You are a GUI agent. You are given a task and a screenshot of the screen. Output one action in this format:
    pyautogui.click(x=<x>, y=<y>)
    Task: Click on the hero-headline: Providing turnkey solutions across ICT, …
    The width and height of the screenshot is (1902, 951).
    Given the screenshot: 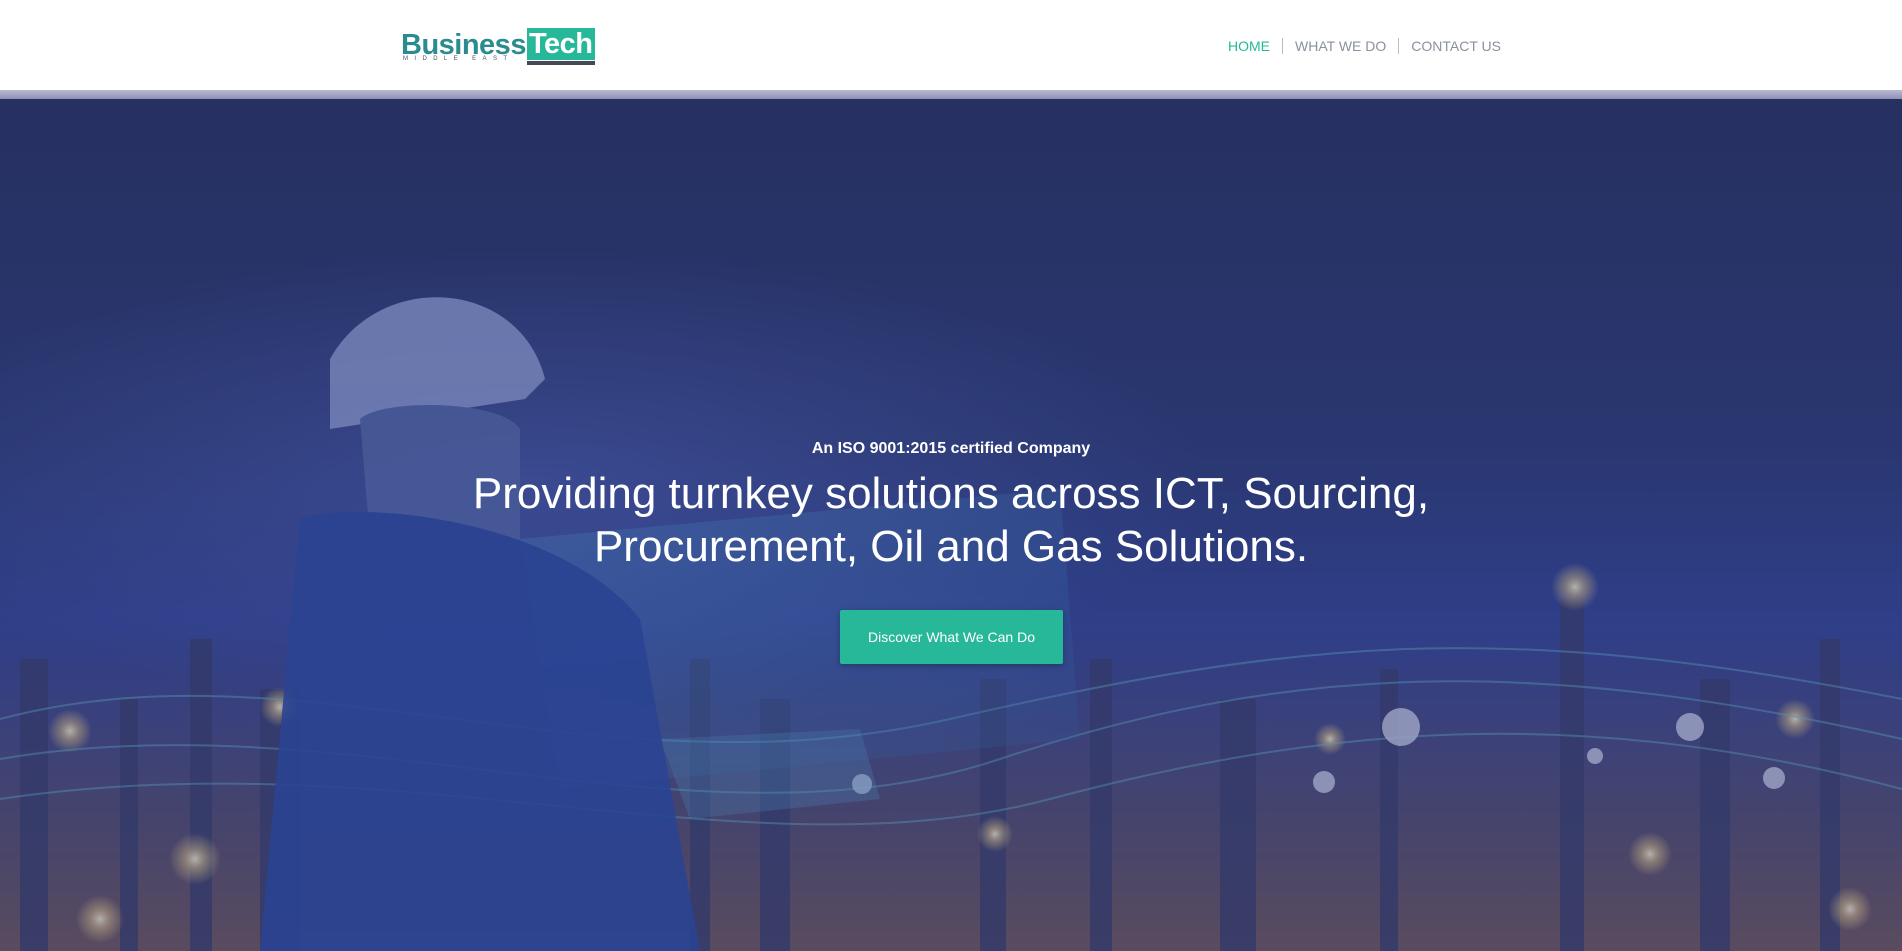 What is the action you would take?
    pyautogui.click(x=951, y=520)
    